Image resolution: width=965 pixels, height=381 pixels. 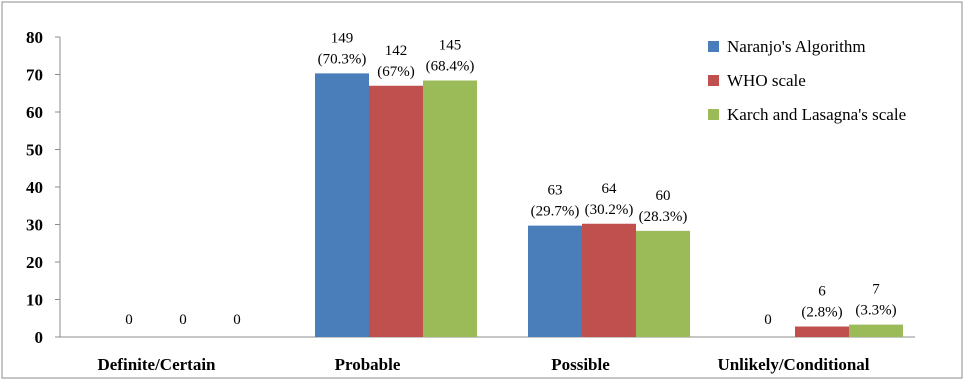 I want to click on legend-label: WHO scale, so click(x=766, y=80).